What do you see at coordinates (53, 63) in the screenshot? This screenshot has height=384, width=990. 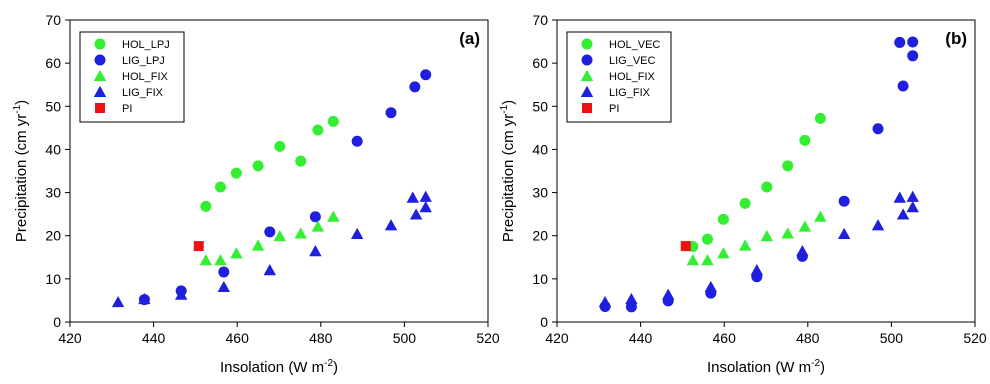 I see `y-tick-label: 60` at bounding box center [53, 63].